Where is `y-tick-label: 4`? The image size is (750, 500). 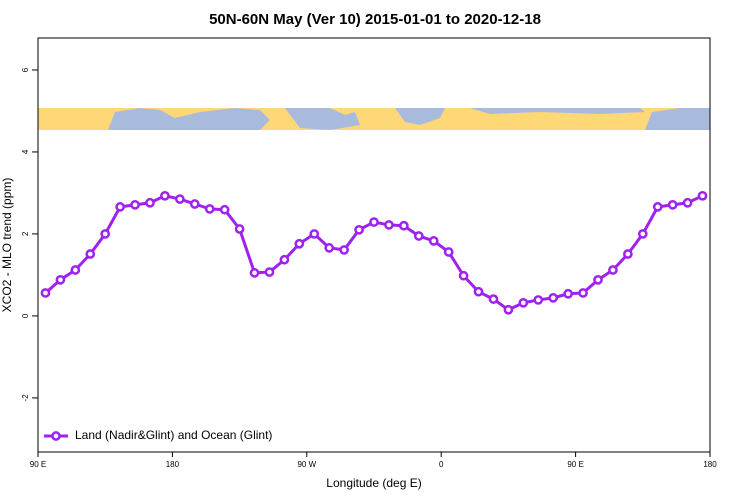 y-tick-label: 4 is located at coordinates (25, 151).